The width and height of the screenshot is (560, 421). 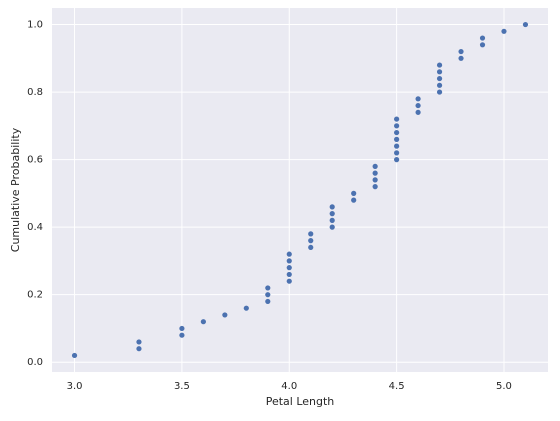 What do you see at coordinates (300, 401) in the screenshot?
I see `x-axis-label: Petal Length` at bounding box center [300, 401].